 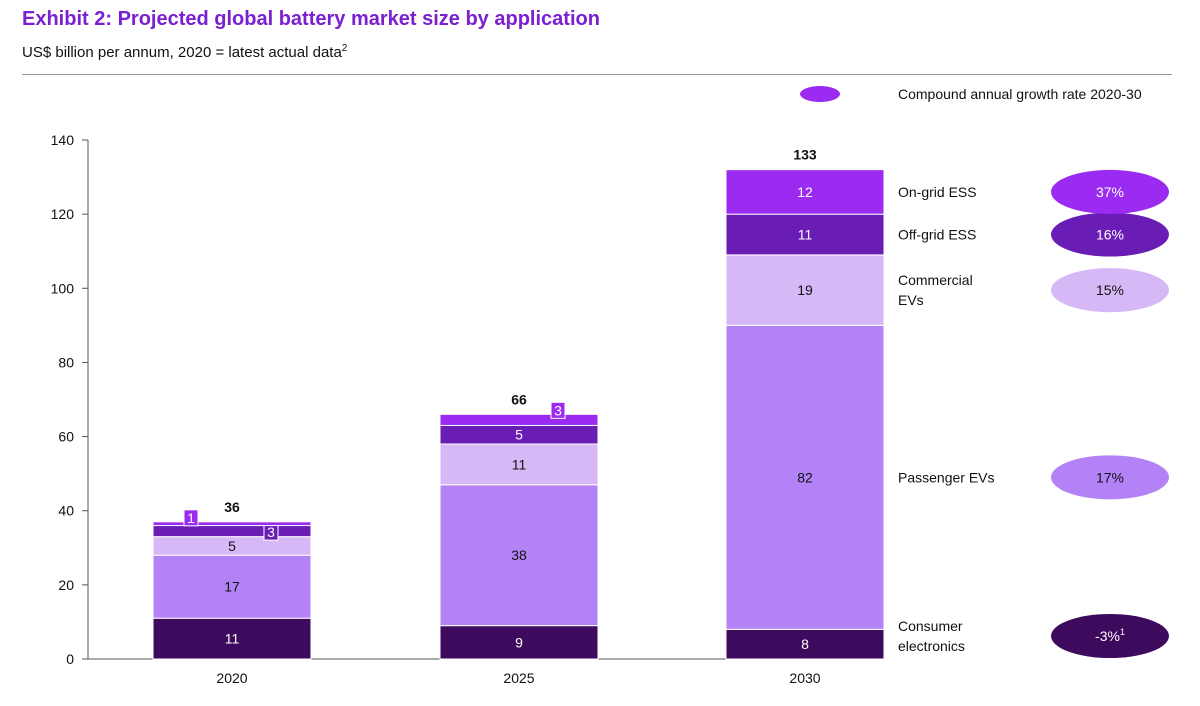 I want to click on y-tick-label: 60, so click(x=66, y=437).